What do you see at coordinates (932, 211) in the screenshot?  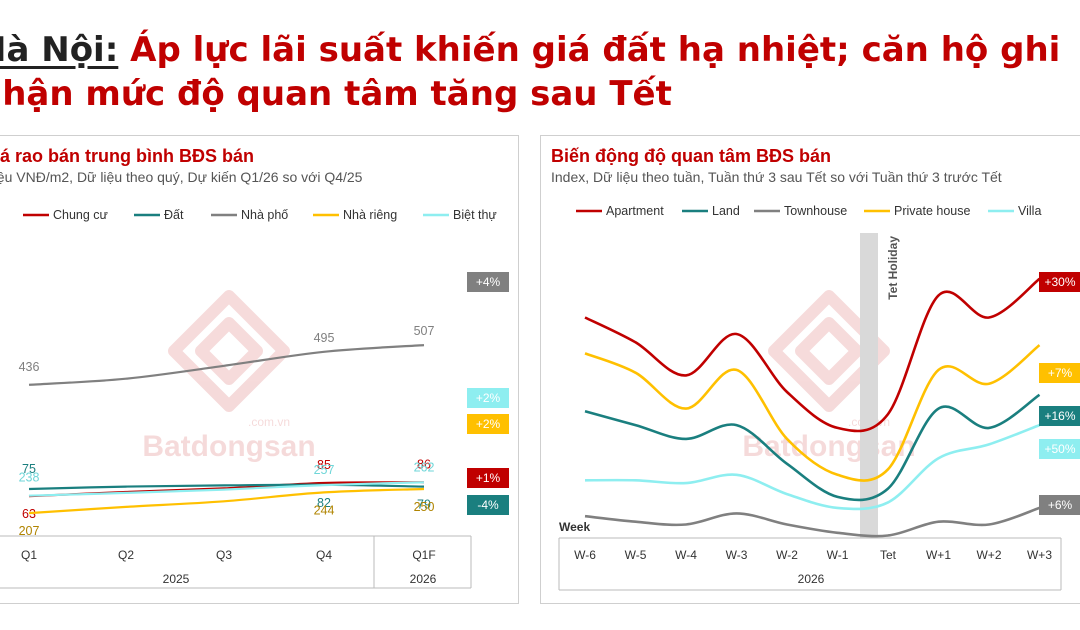 I see `legend-label-private-house: Private house` at bounding box center [932, 211].